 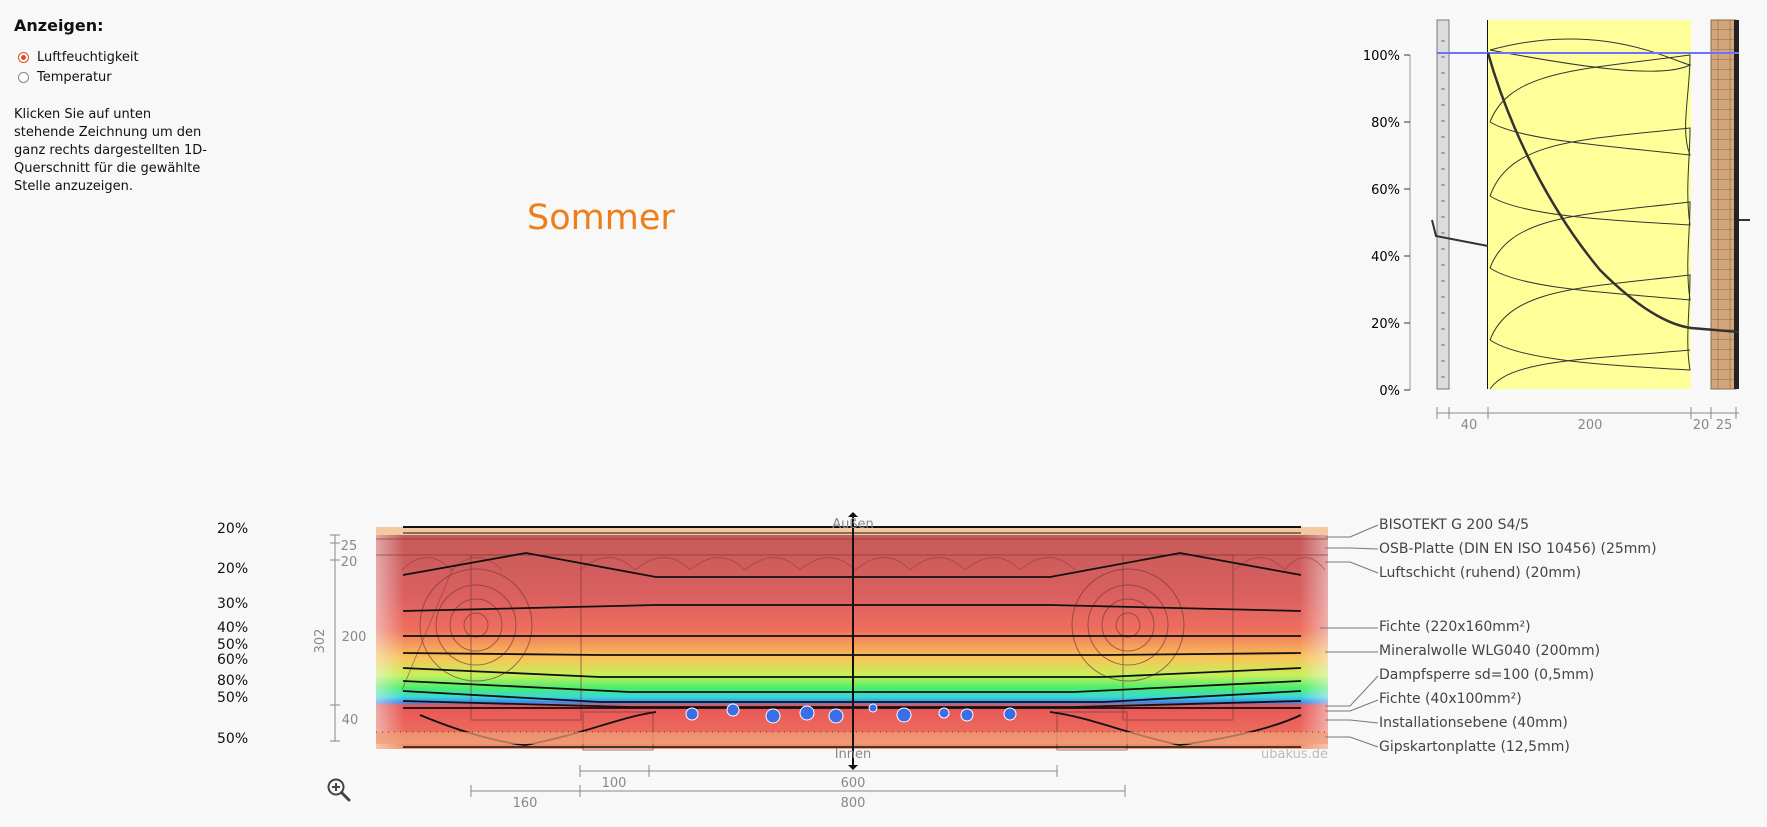 I want to click on tick-60: 60%, so click(x=1385, y=190).